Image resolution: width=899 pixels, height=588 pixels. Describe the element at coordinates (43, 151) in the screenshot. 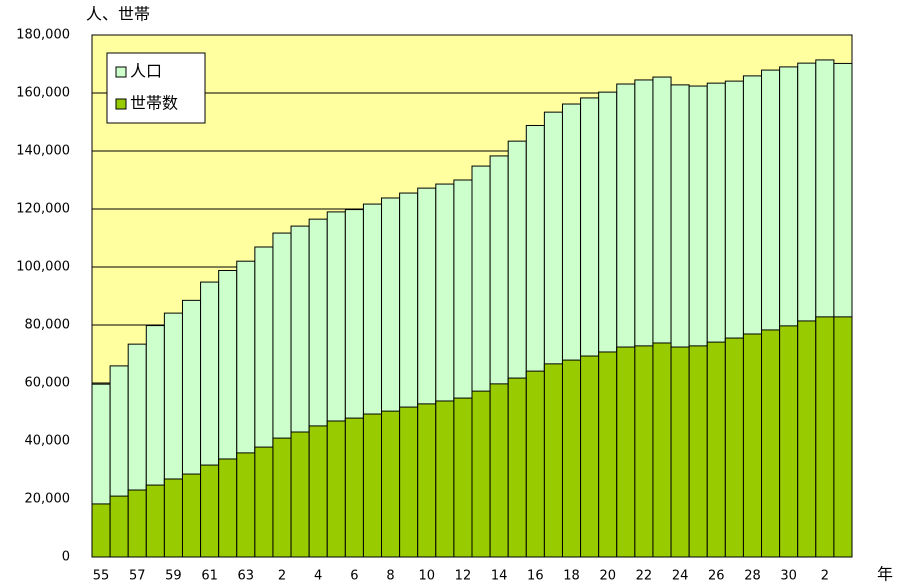

I see `y-tick-label: 140,000` at that location.